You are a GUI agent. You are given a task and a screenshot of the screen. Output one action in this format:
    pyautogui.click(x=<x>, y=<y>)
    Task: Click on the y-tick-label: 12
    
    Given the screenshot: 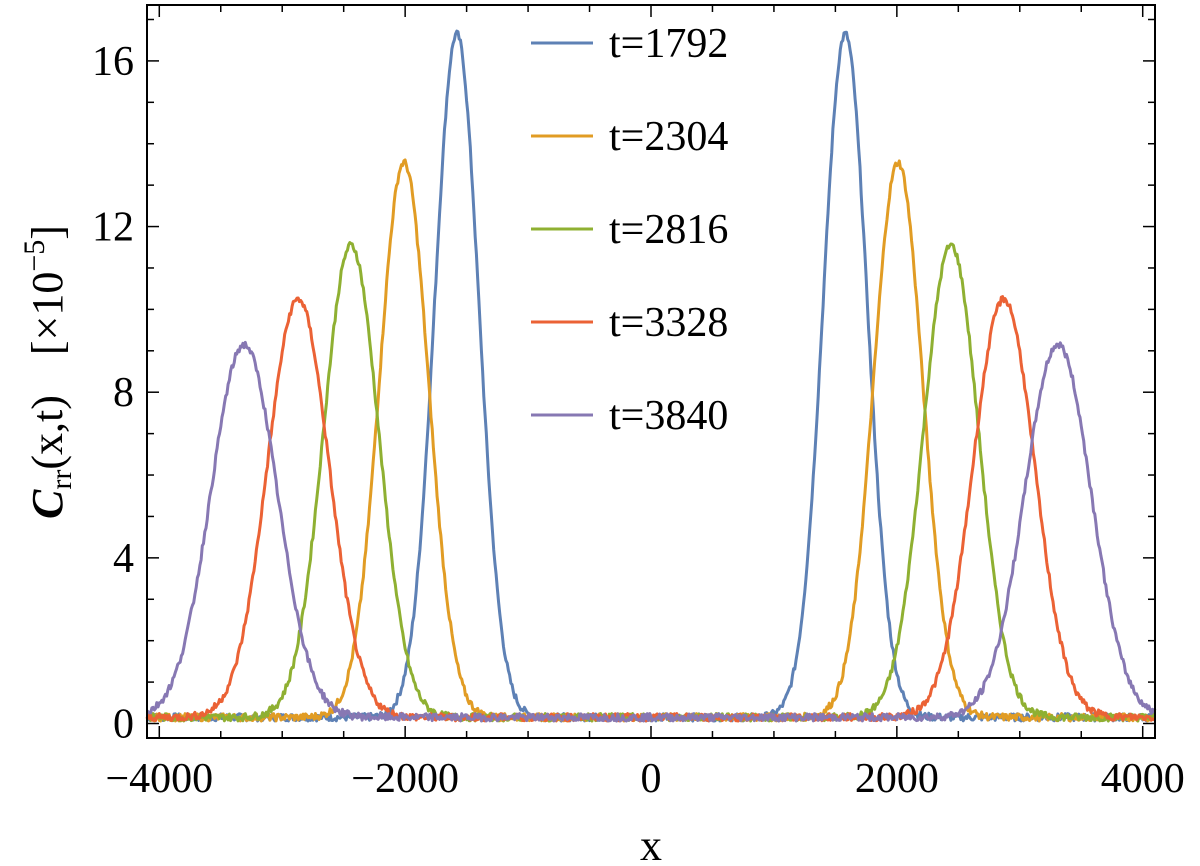 What is the action you would take?
    pyautogui.click(x=113, y=228)
    